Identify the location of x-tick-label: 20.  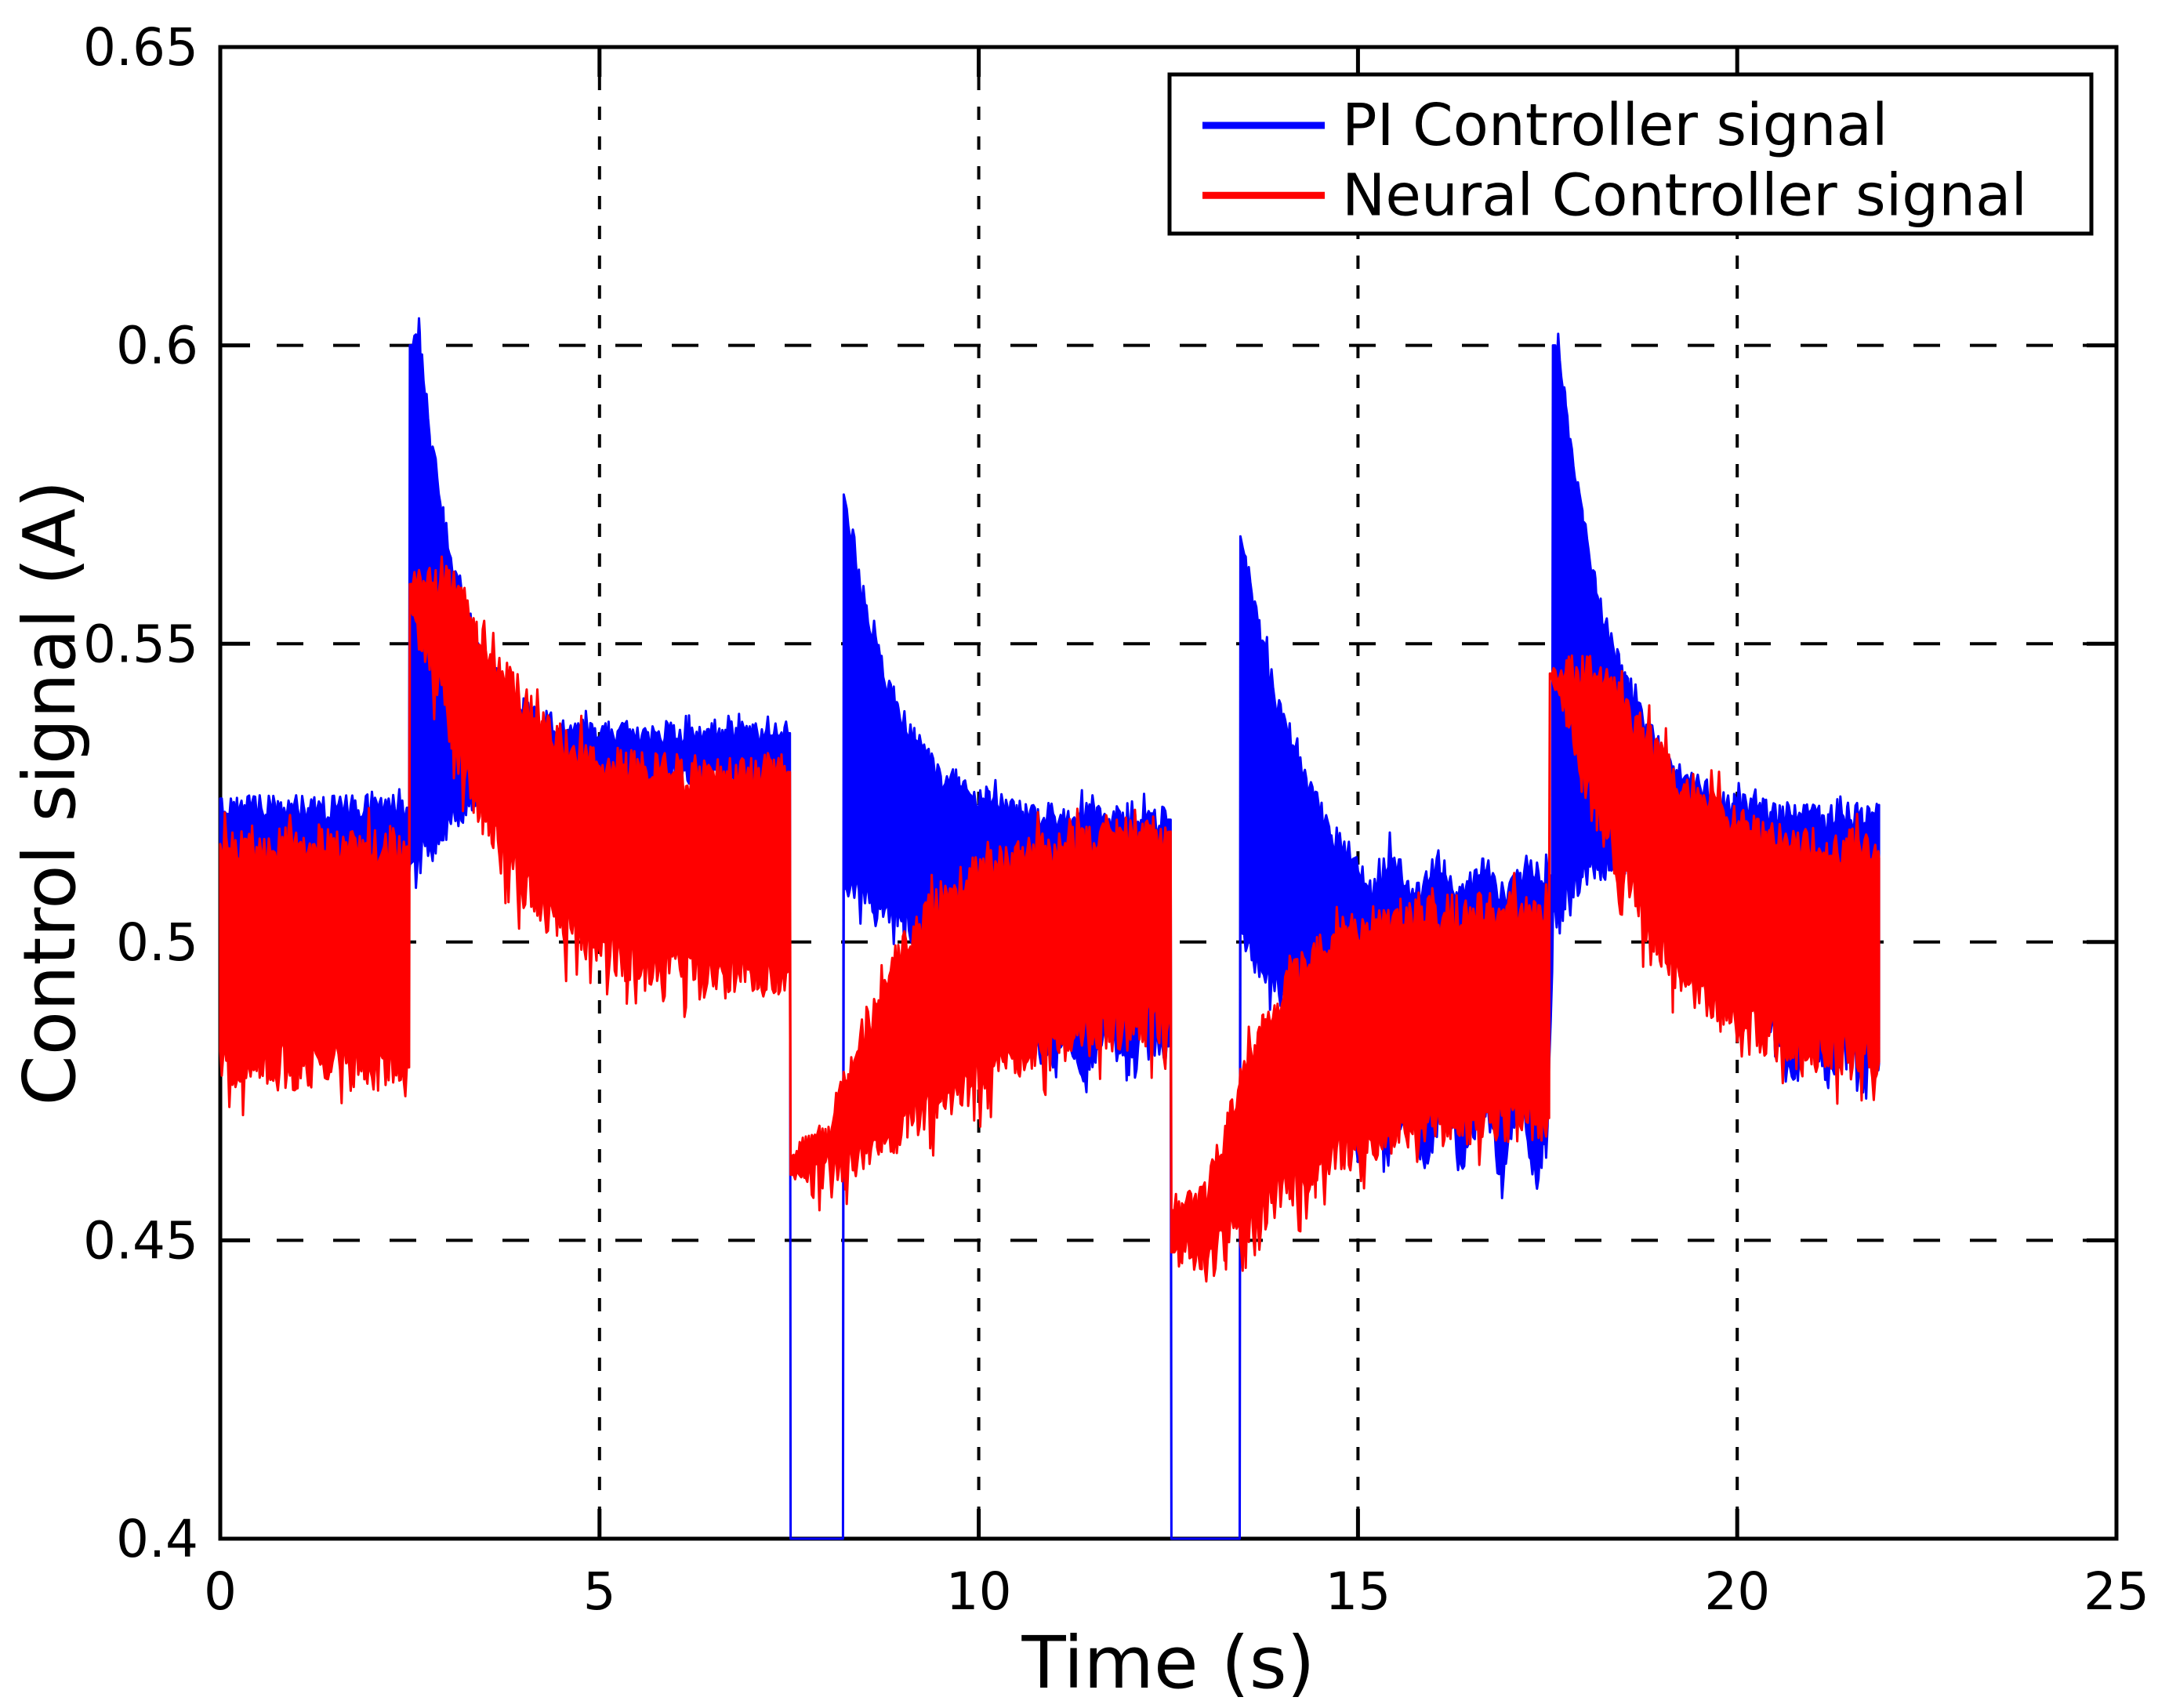
(1737, 1592).